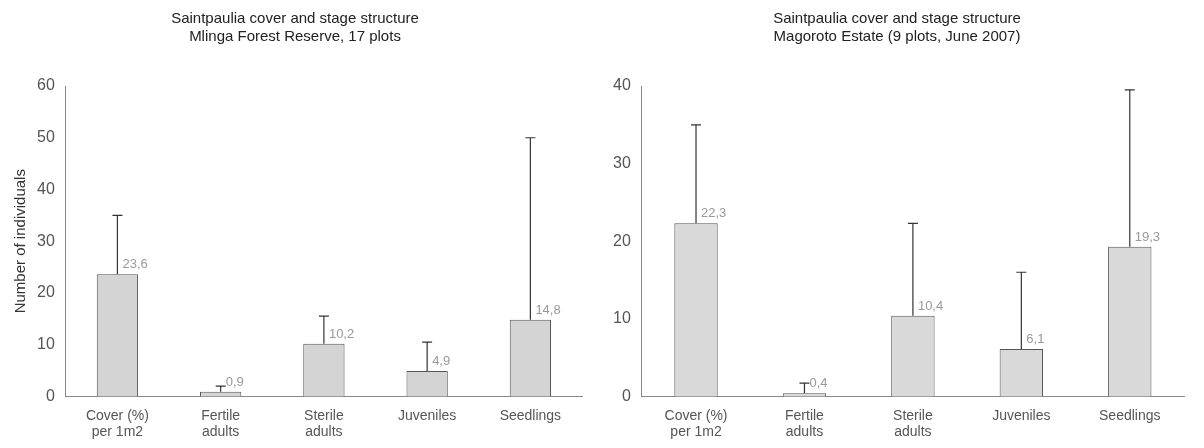 The height and width of the screenshot is (448, 1204). I want to click on data-label: 0,9, so click(234, 381).